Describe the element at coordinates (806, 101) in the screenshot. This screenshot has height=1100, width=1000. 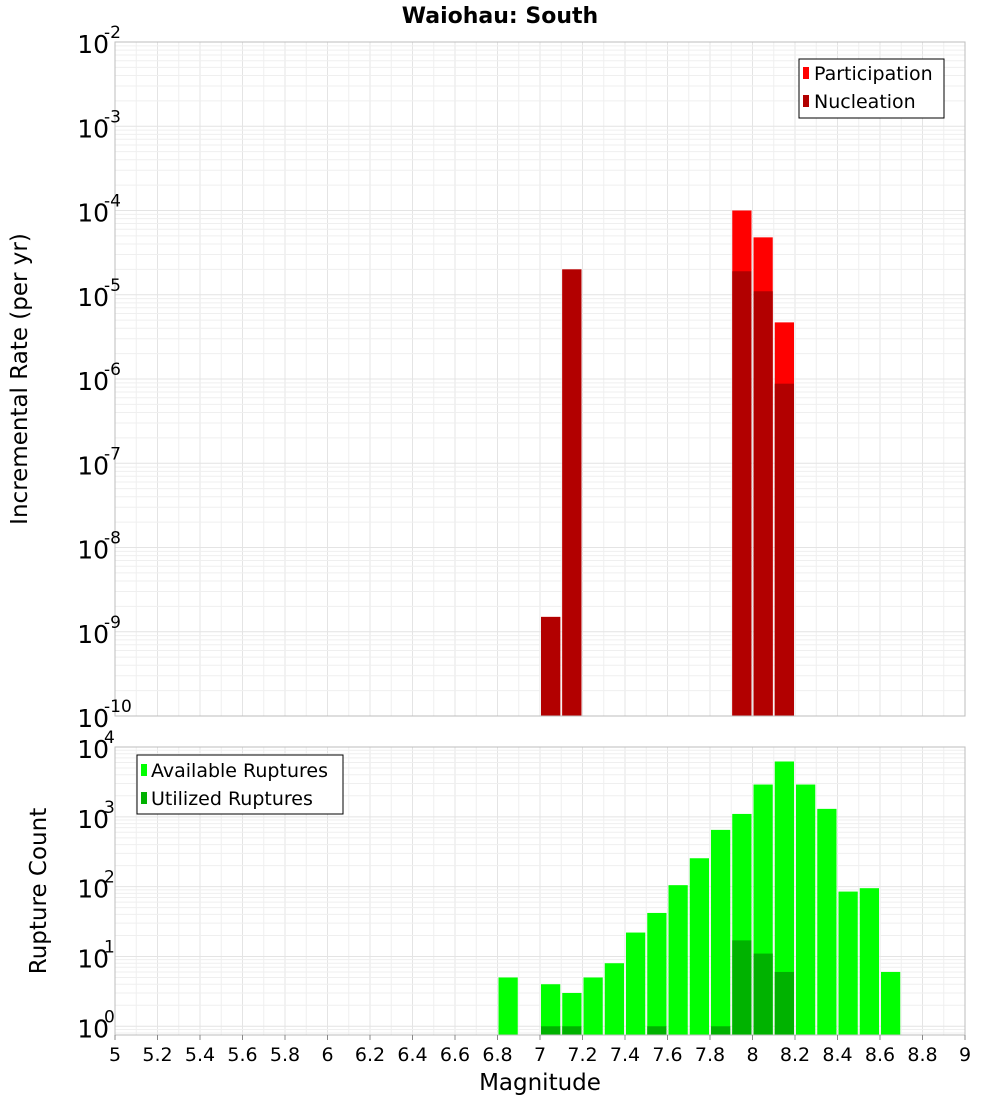
I see `nucleation-swatch` at that location.